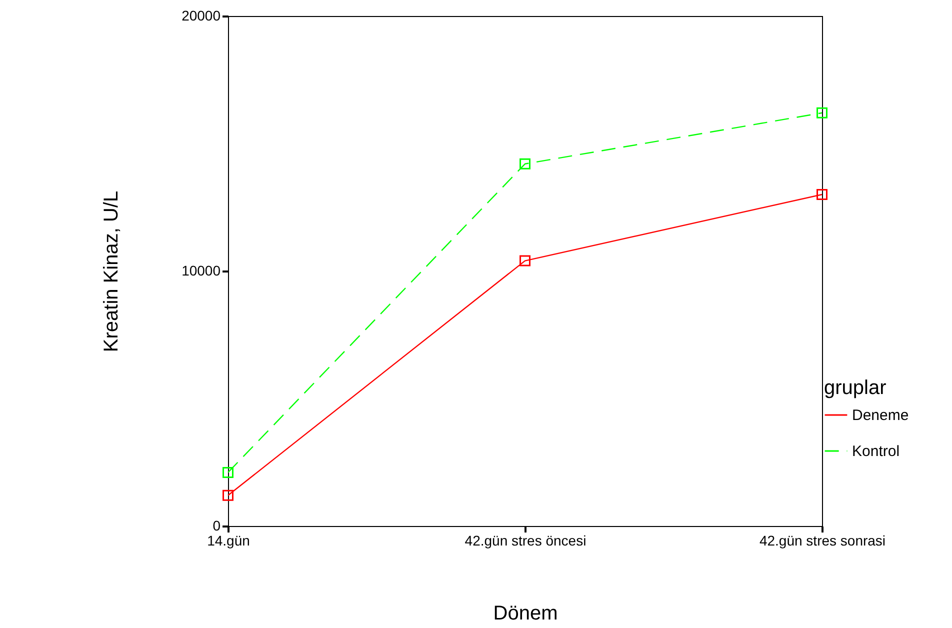 The height and width of the screenshot is (628, 952). What do you see at coordinates (822, 540) in the screenshot?
I see `x-tick-label: 42.gün stres sonrasi` at bounding box center [822, 540].